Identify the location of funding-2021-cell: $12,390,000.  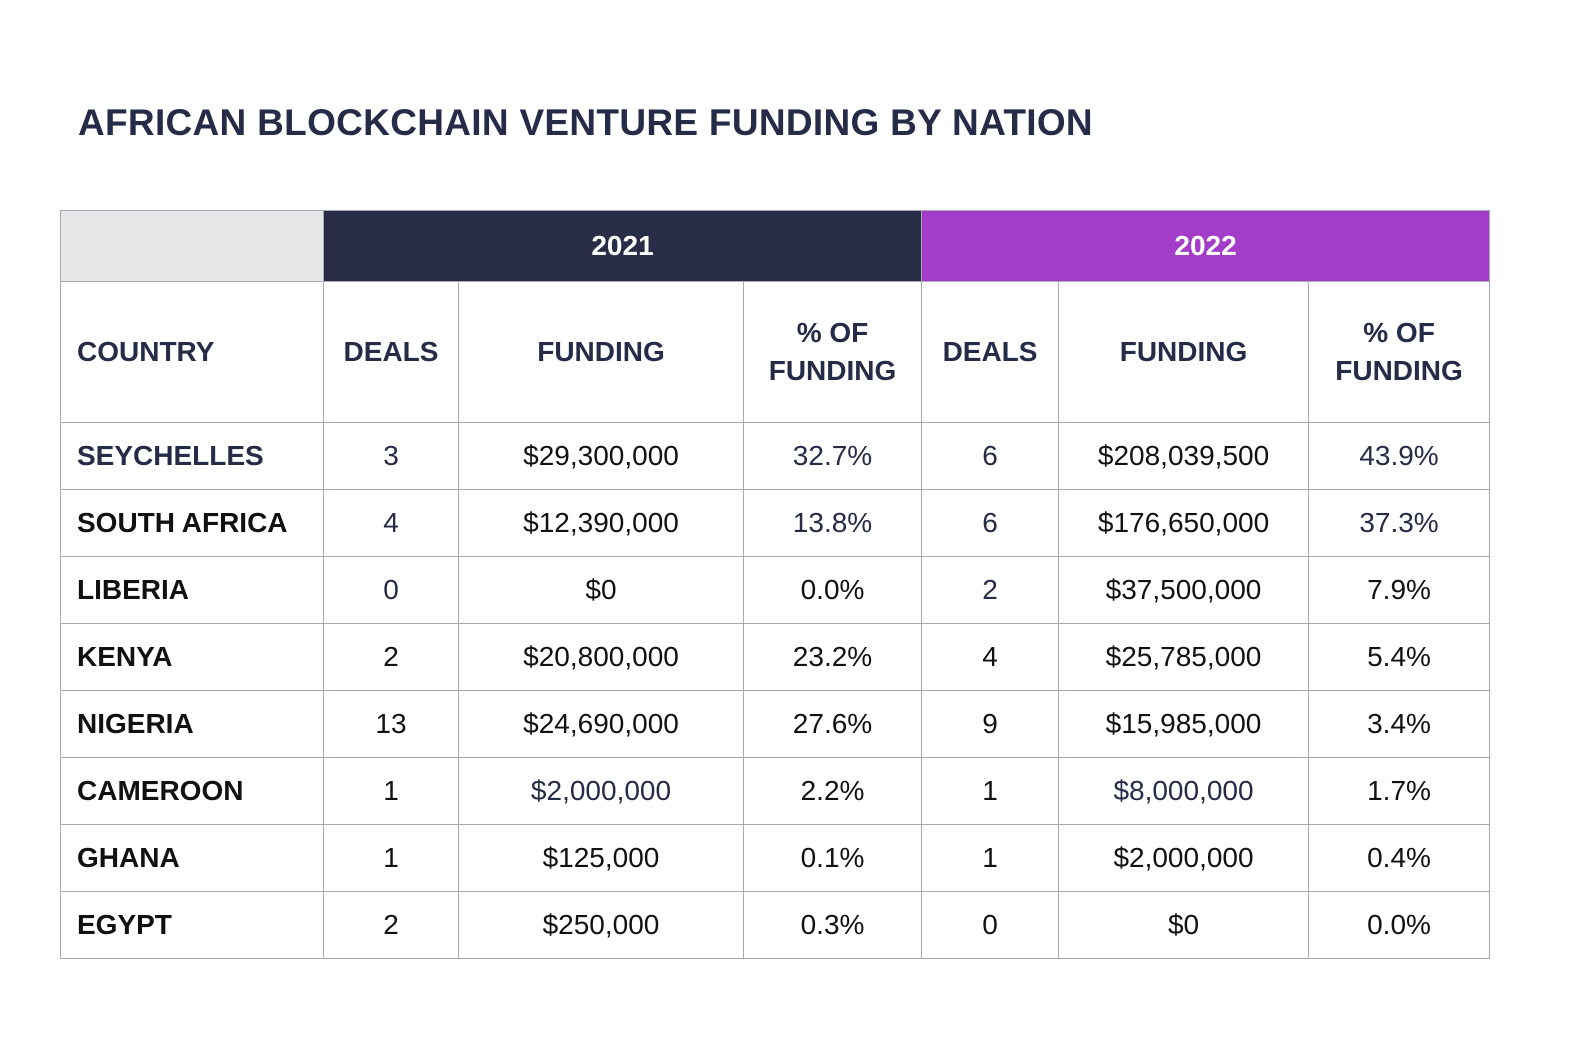
(601, 523).